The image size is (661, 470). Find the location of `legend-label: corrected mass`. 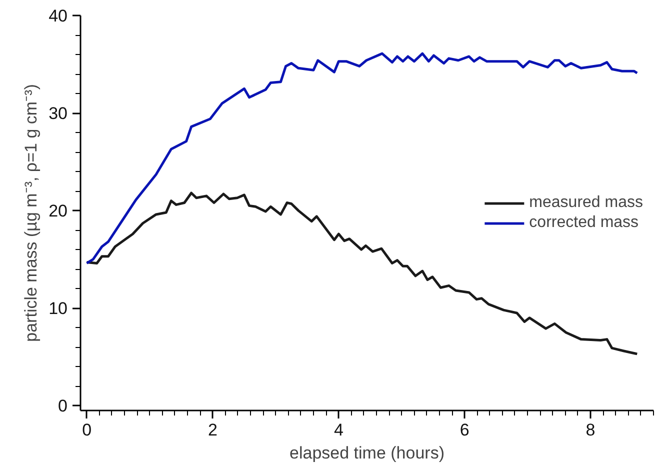

legend-label: corrected mass is located at coordinates (584, 223).